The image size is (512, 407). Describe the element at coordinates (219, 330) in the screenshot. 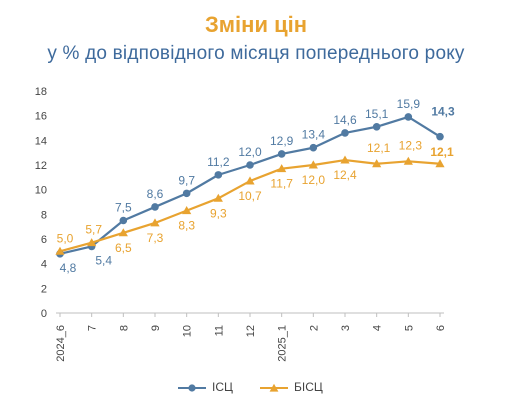

I see `x-tick-label: 11` at that location.